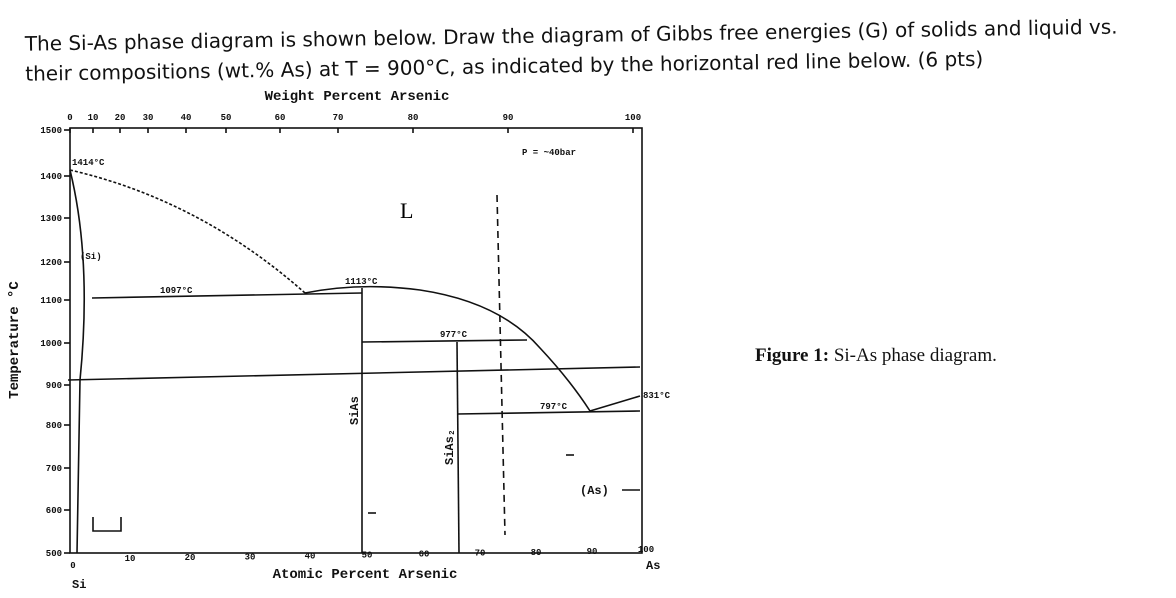 This screenshot has width=1176, height=598. Describe the element at coordinates (148, 118) in the screenshot. I see `top-tick-label: 30` at that location.